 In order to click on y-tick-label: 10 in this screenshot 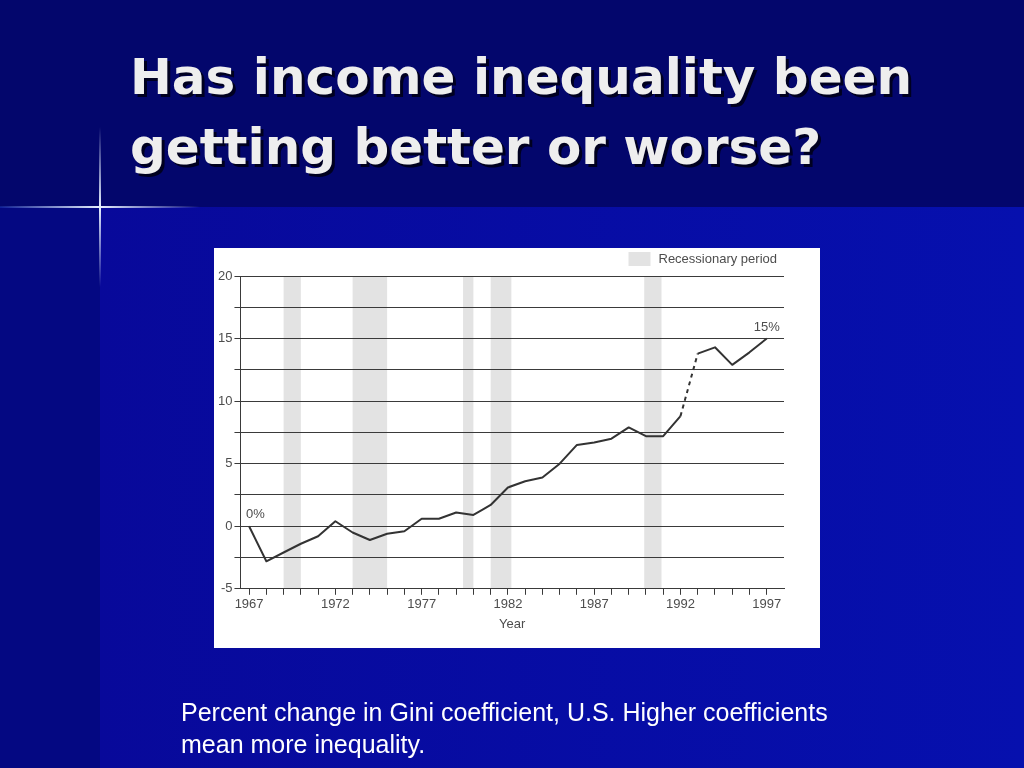, I will do `click(225, 400)`.